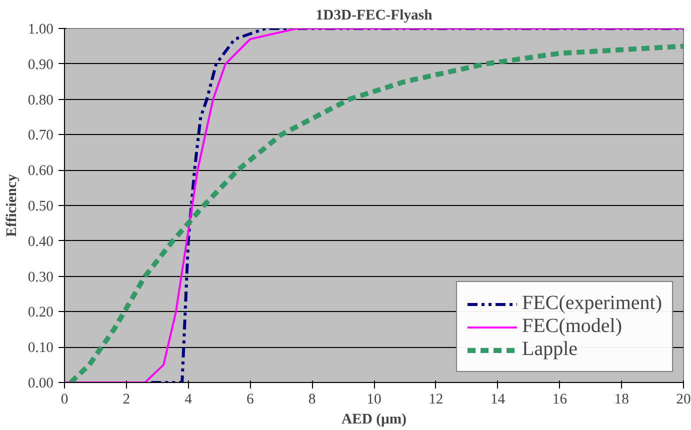 The width and height of the screenshot is (691, 430). I want to click on x-axis-title: AED (µm), so click(374, 420).